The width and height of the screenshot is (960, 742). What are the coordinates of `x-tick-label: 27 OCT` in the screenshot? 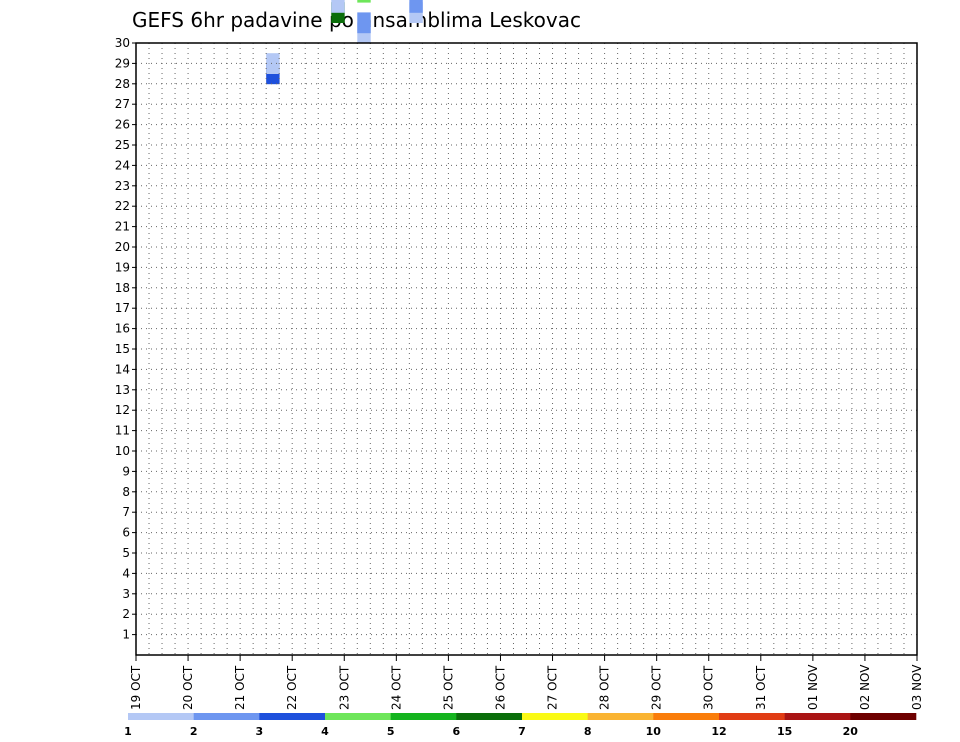 It's located at (553, 687).